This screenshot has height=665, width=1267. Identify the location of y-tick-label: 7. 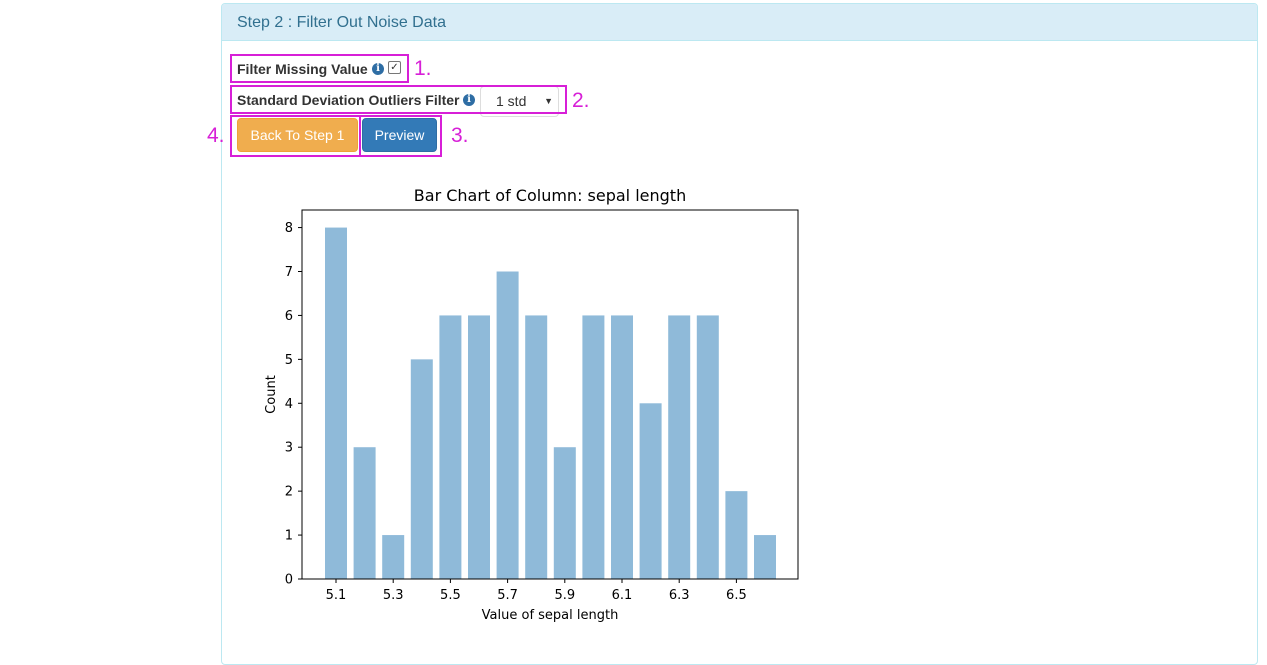
(289, 272).